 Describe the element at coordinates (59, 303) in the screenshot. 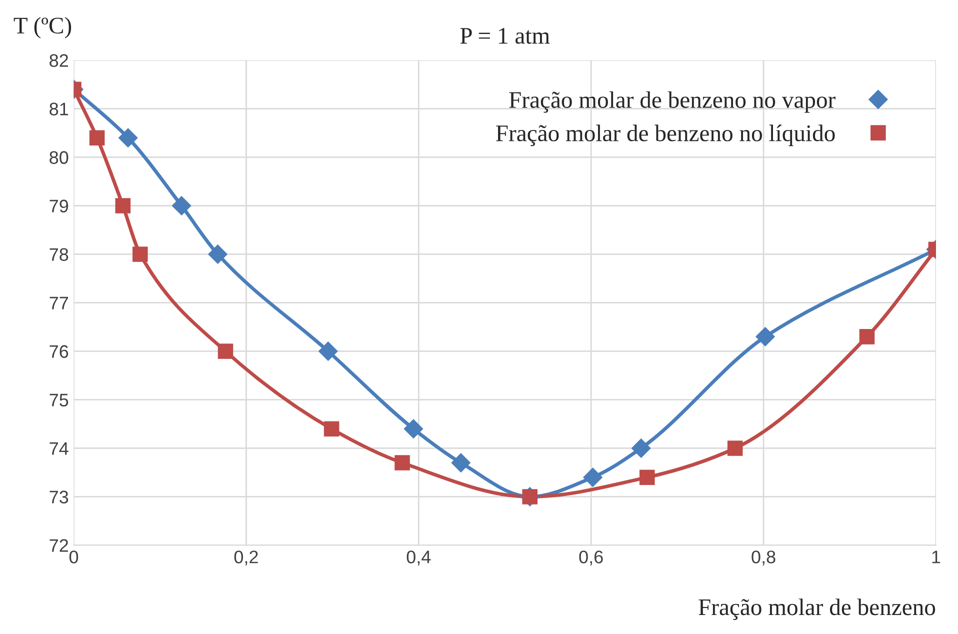

I see `y-tick-label: 77` at that location.